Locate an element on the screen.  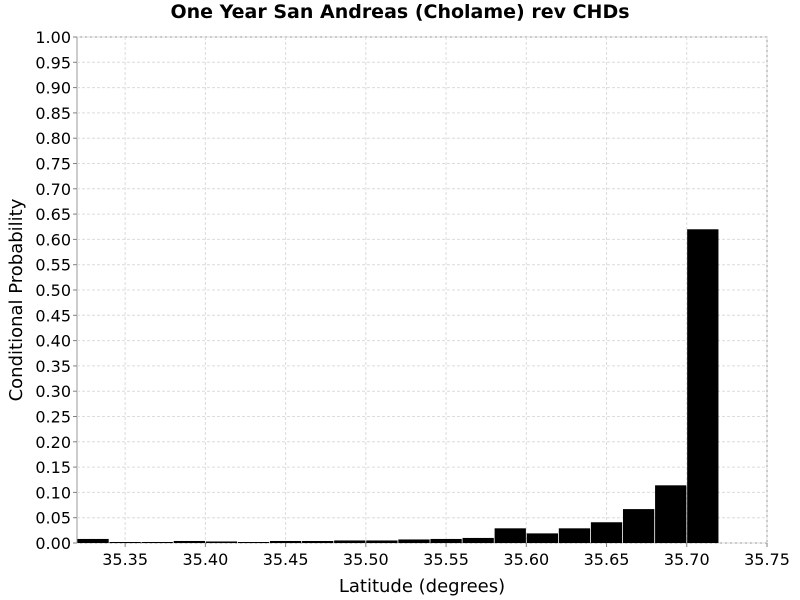
y-tick-label: 0.55 is located at coordinates (53, 265).